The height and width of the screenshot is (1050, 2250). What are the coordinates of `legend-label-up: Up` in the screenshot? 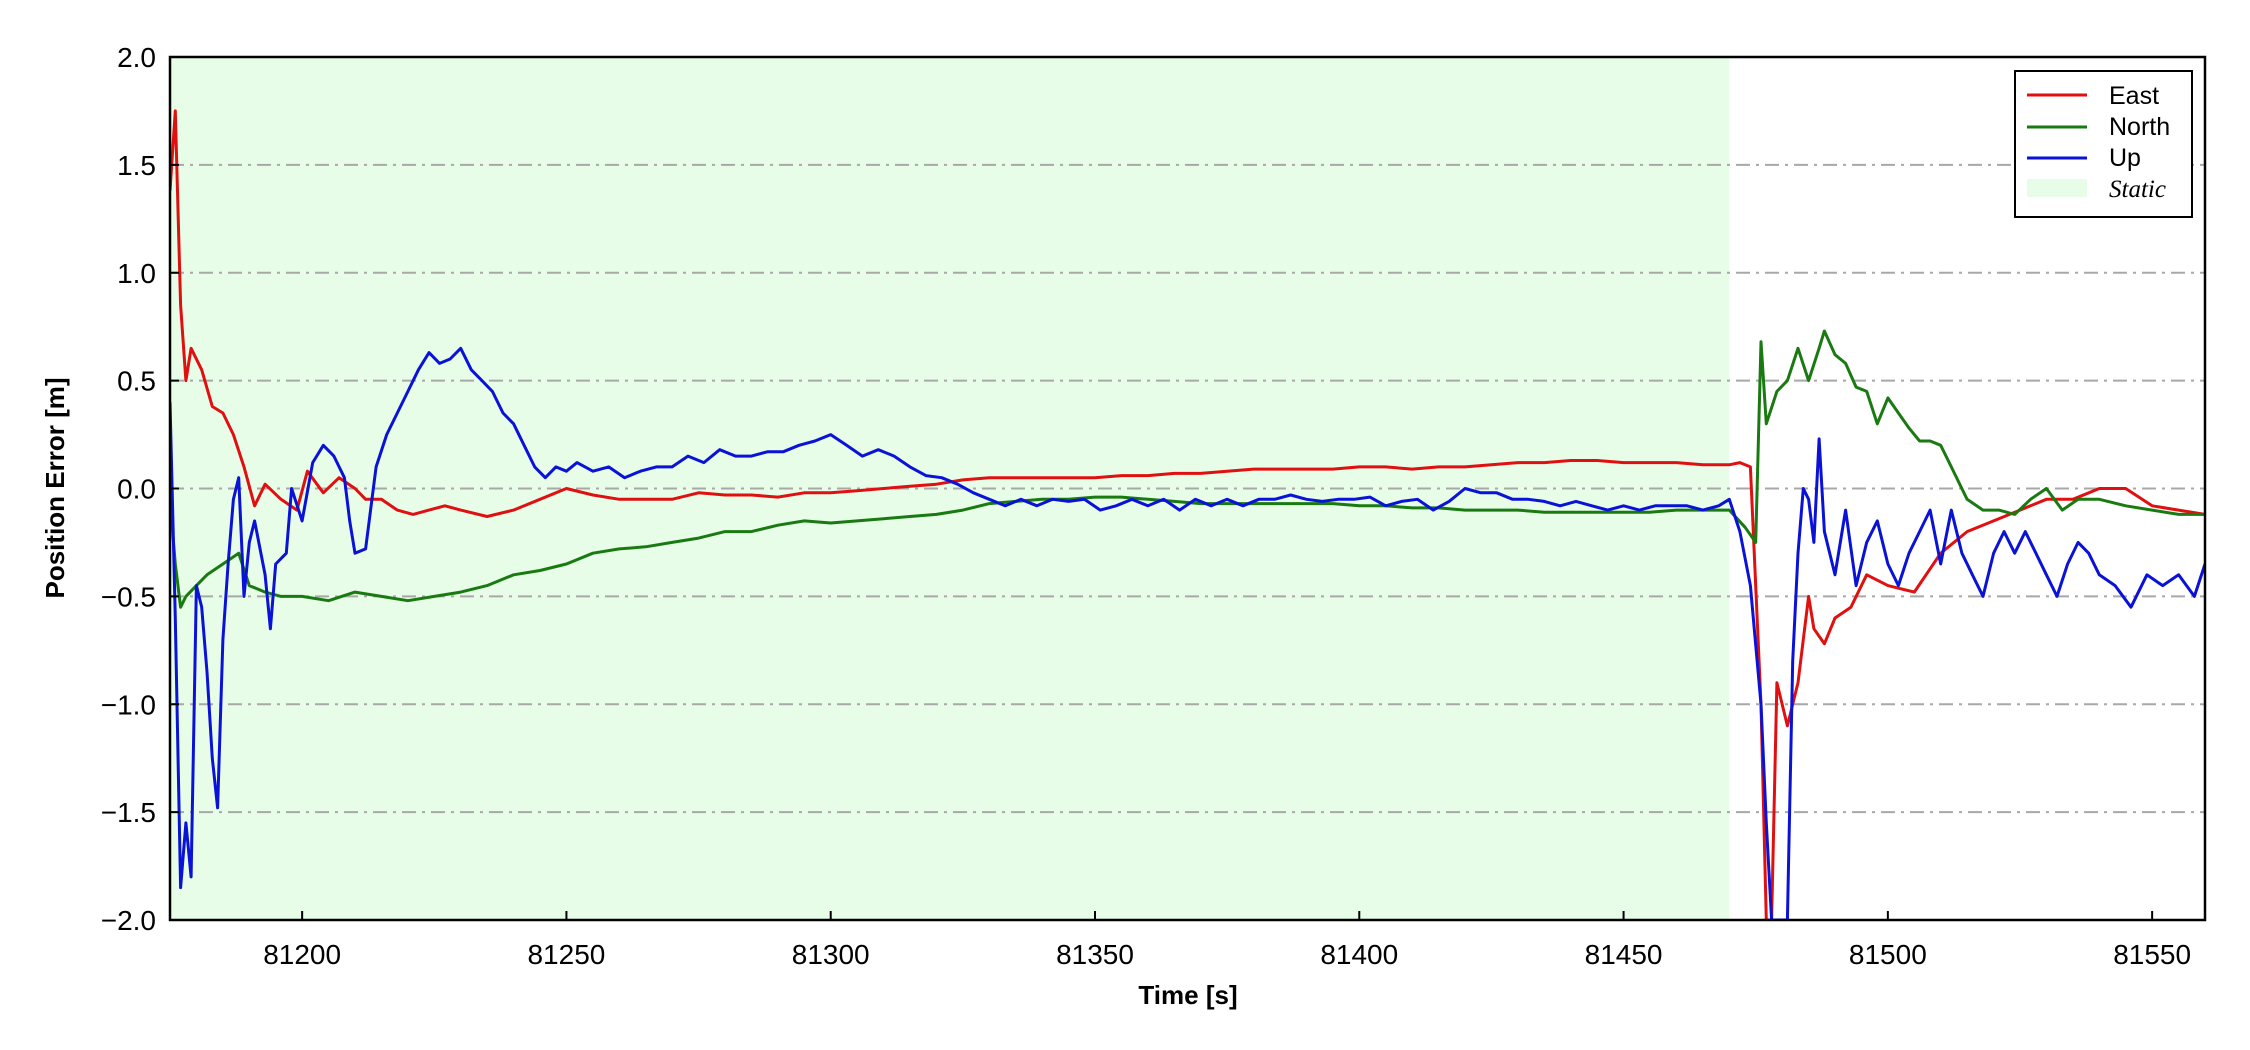 It's located at (2125, 158).